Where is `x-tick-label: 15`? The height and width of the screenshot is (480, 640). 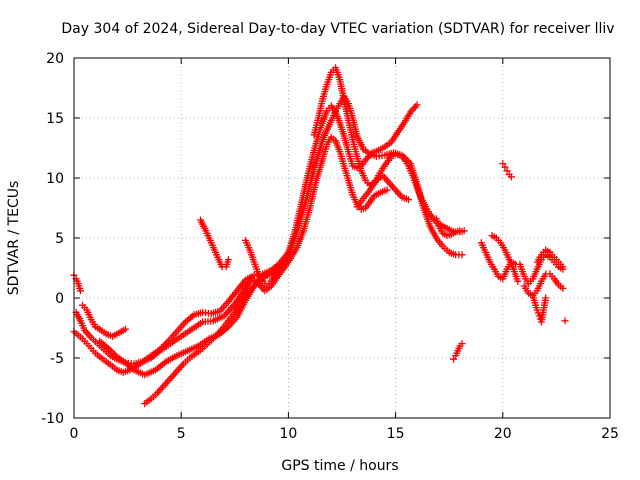
x-tick-label: 15 is located at coordinates (396, 434).